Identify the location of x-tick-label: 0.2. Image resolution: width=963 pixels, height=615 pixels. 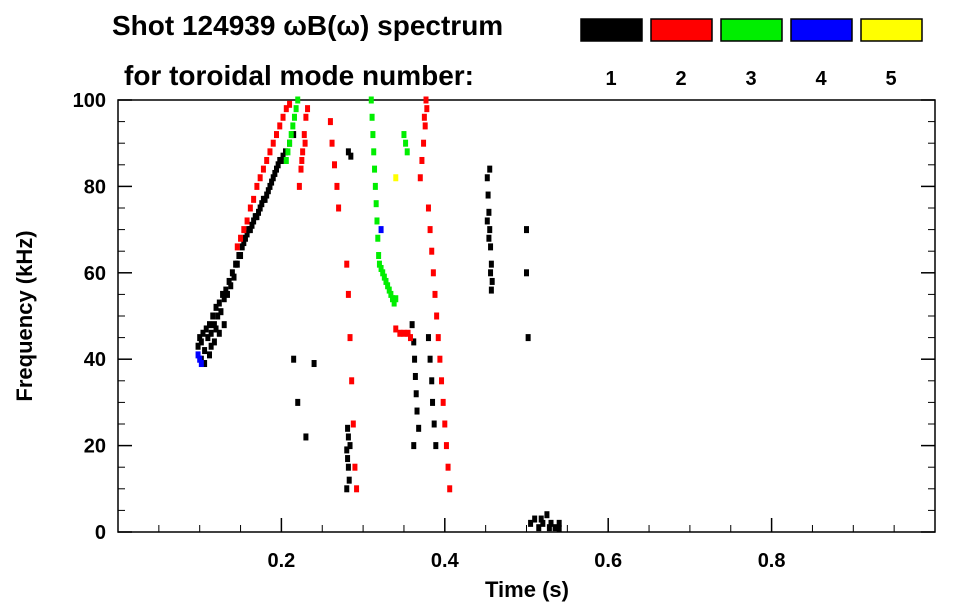
(281, 561).